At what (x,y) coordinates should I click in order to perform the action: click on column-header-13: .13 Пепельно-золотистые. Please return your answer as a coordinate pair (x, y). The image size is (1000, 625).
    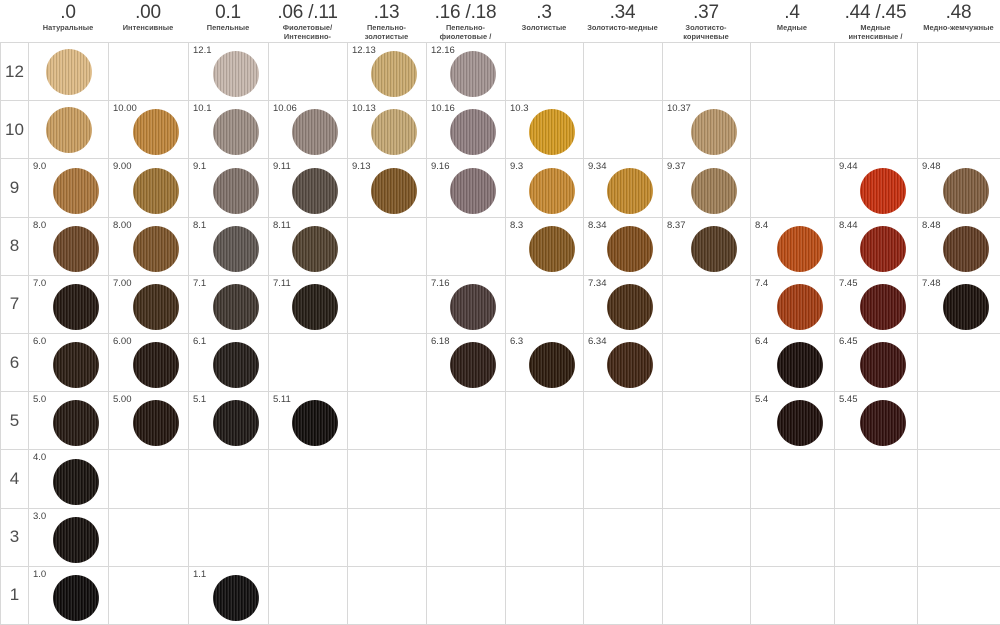
    Looking at the image, I should click on (386, 21).